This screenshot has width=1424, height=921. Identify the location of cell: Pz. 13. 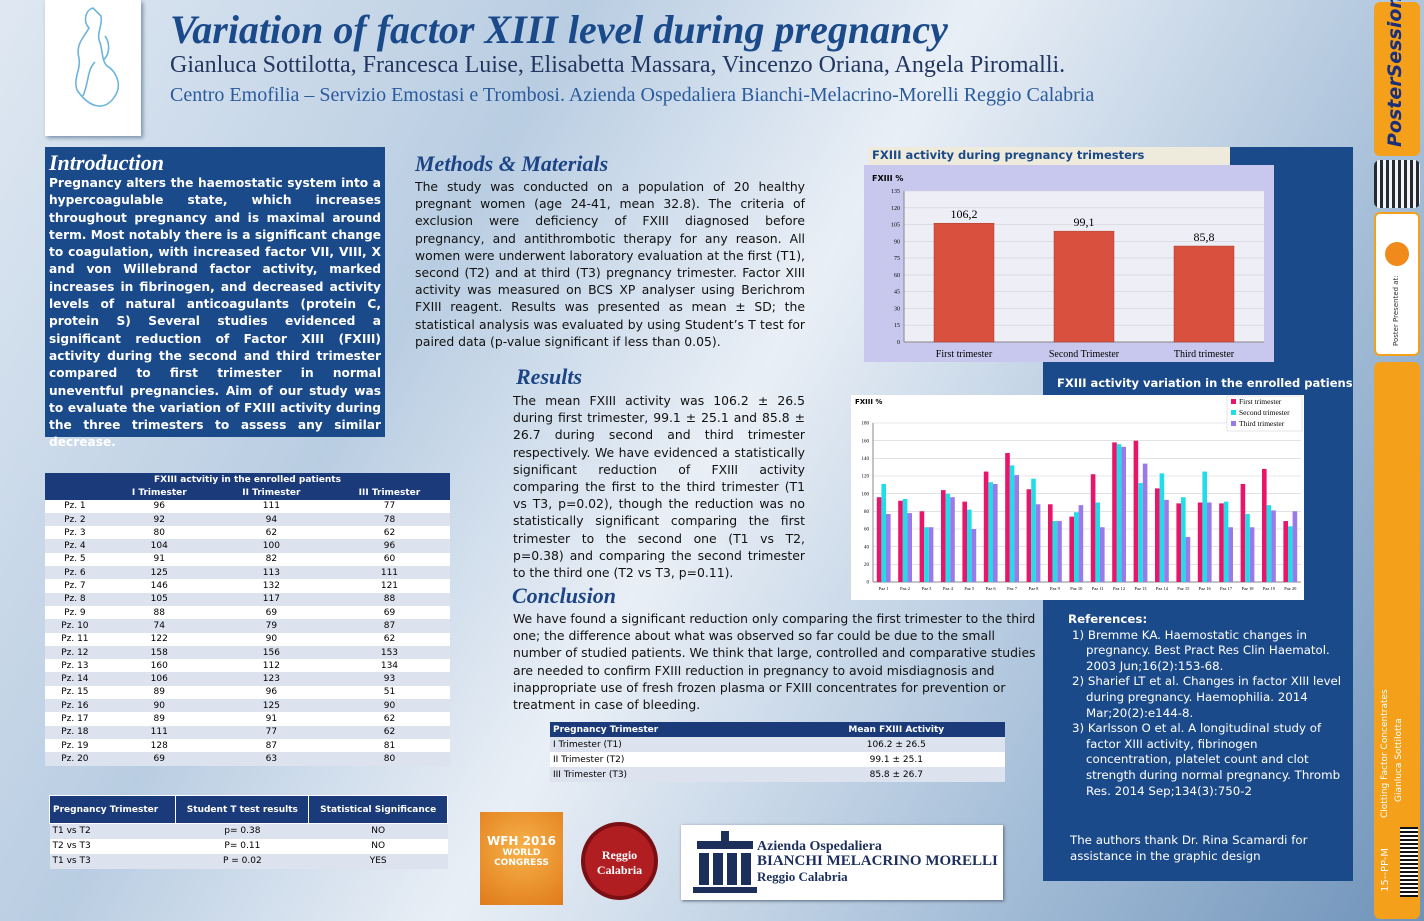
(75, 666).